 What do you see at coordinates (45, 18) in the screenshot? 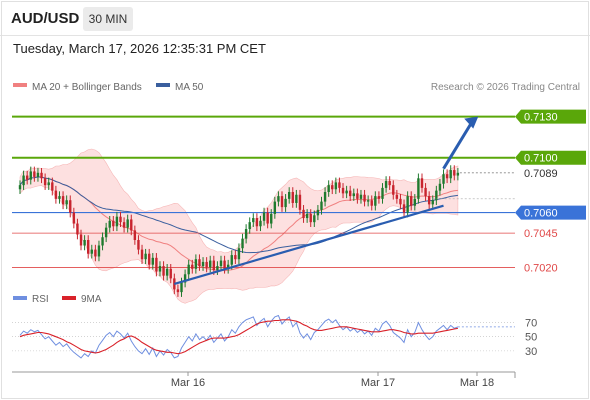
I see `currency-pair-title: AUD/USD` at bounding box center [45, 18].